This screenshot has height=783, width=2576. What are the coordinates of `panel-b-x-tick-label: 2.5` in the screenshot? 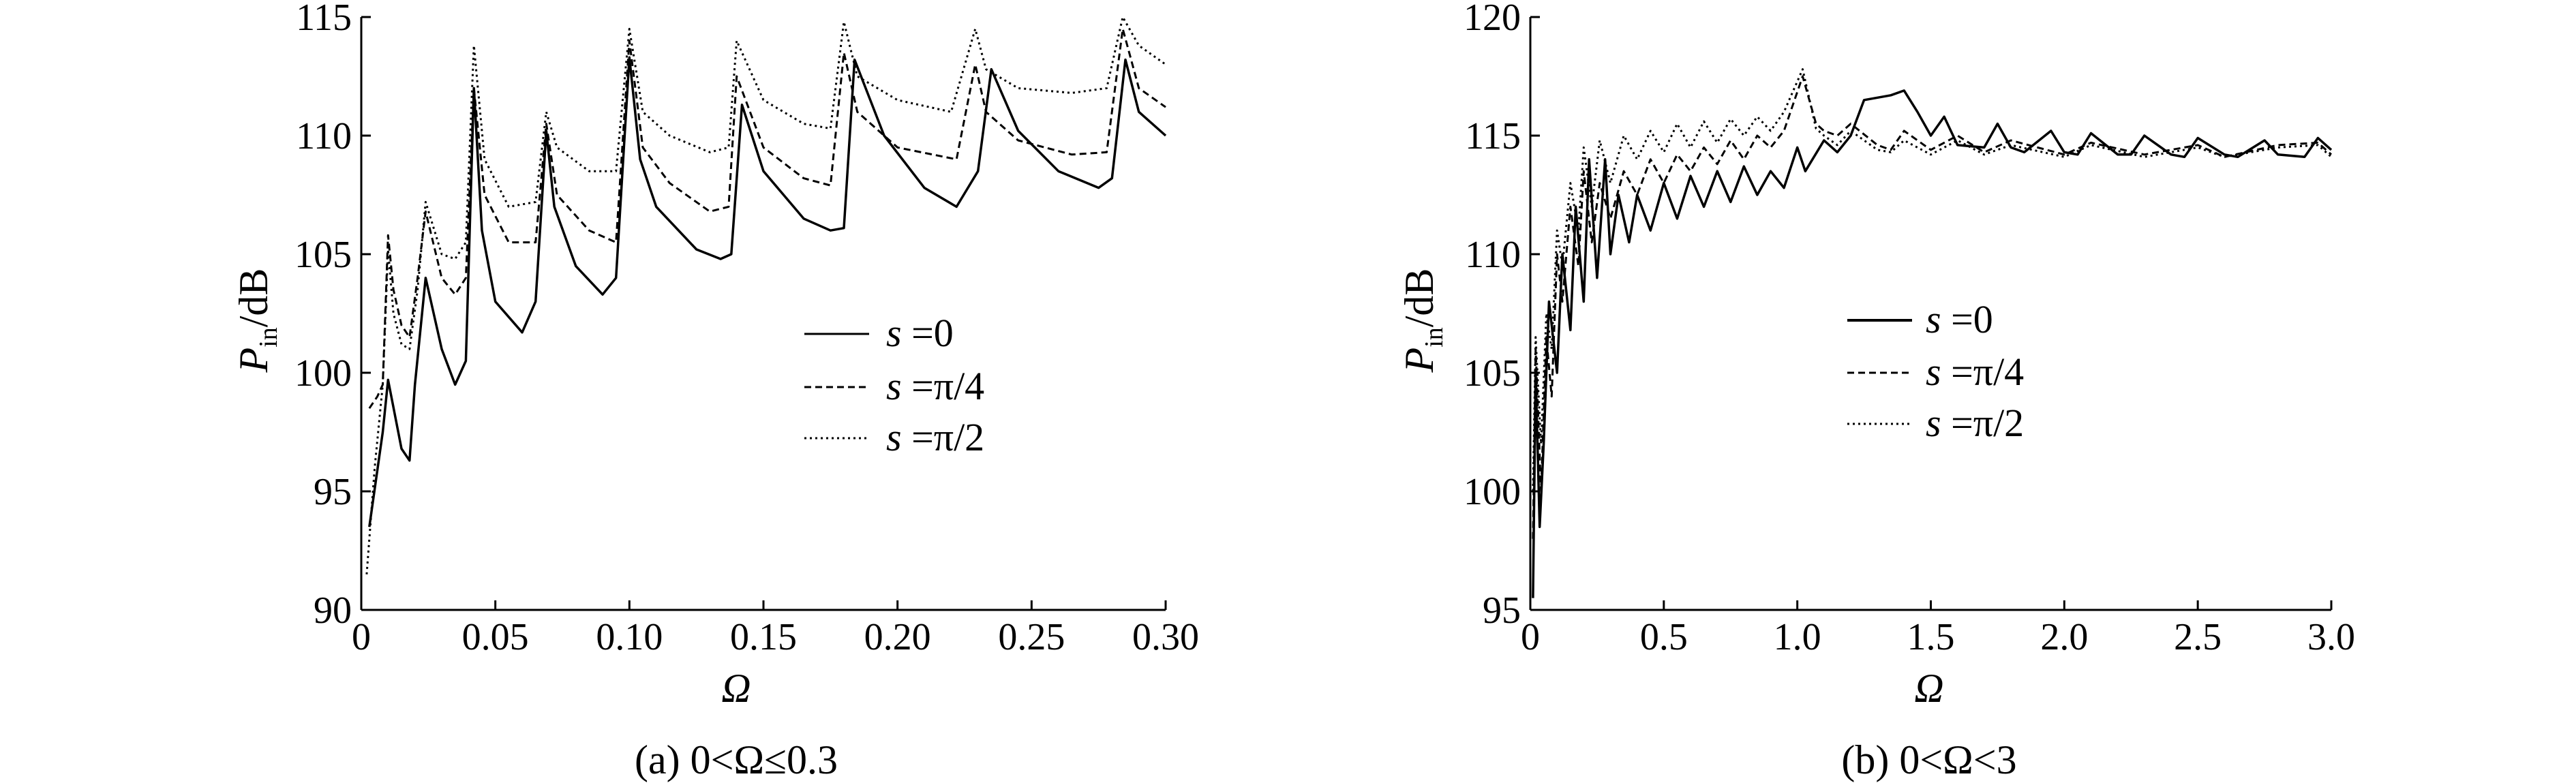 It's located at (2198, 637).